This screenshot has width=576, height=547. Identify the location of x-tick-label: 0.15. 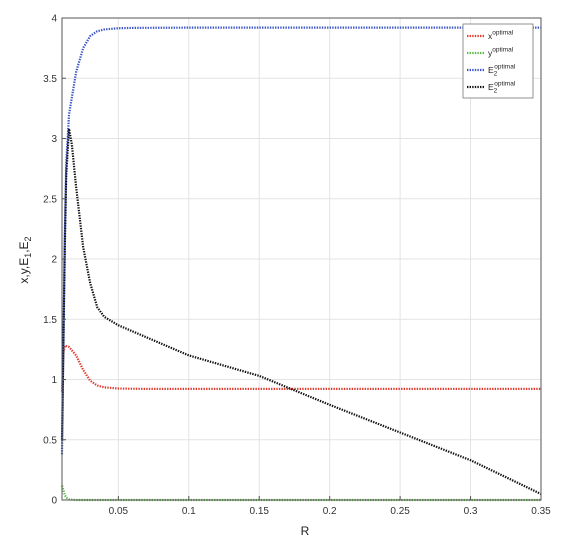
(260, 511).